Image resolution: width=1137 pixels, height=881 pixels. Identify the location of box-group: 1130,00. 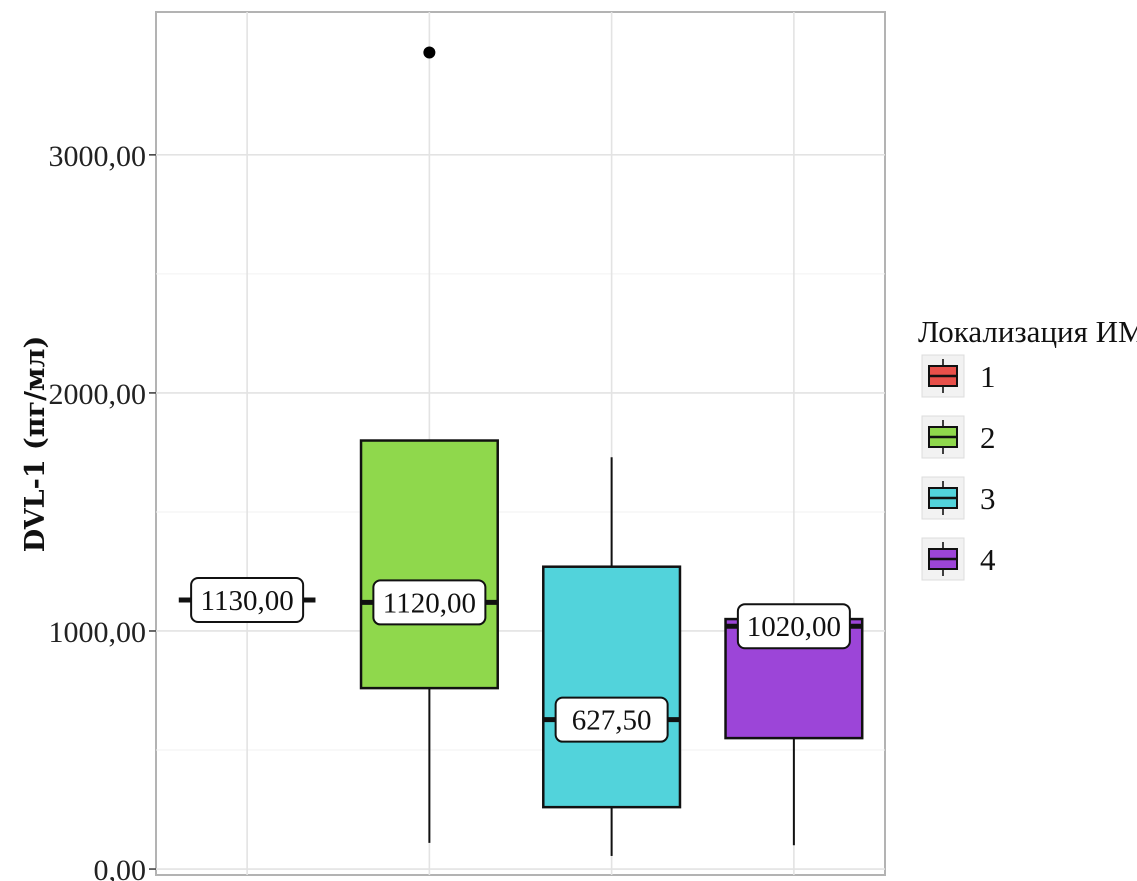
(247, 600).